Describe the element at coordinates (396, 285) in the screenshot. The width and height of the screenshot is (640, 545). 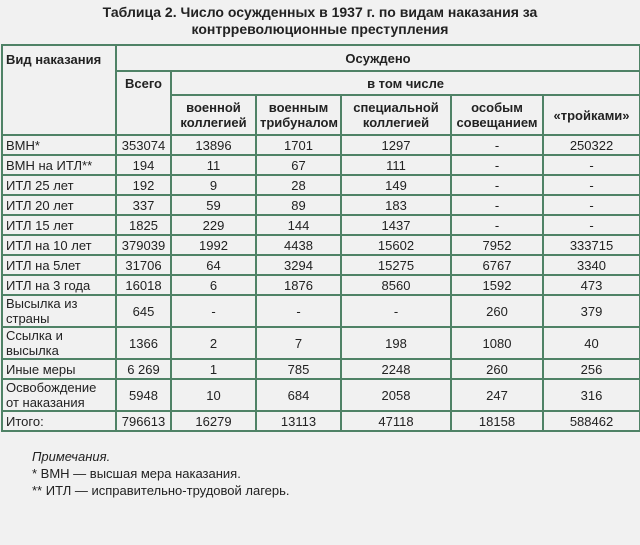
I see `cell: 8560` at that location.